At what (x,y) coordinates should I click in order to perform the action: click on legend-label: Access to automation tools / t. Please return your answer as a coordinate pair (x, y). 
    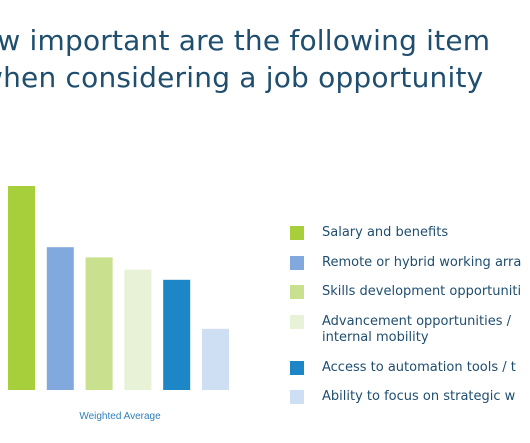
    Looking at the image, I should click on (419, 368).